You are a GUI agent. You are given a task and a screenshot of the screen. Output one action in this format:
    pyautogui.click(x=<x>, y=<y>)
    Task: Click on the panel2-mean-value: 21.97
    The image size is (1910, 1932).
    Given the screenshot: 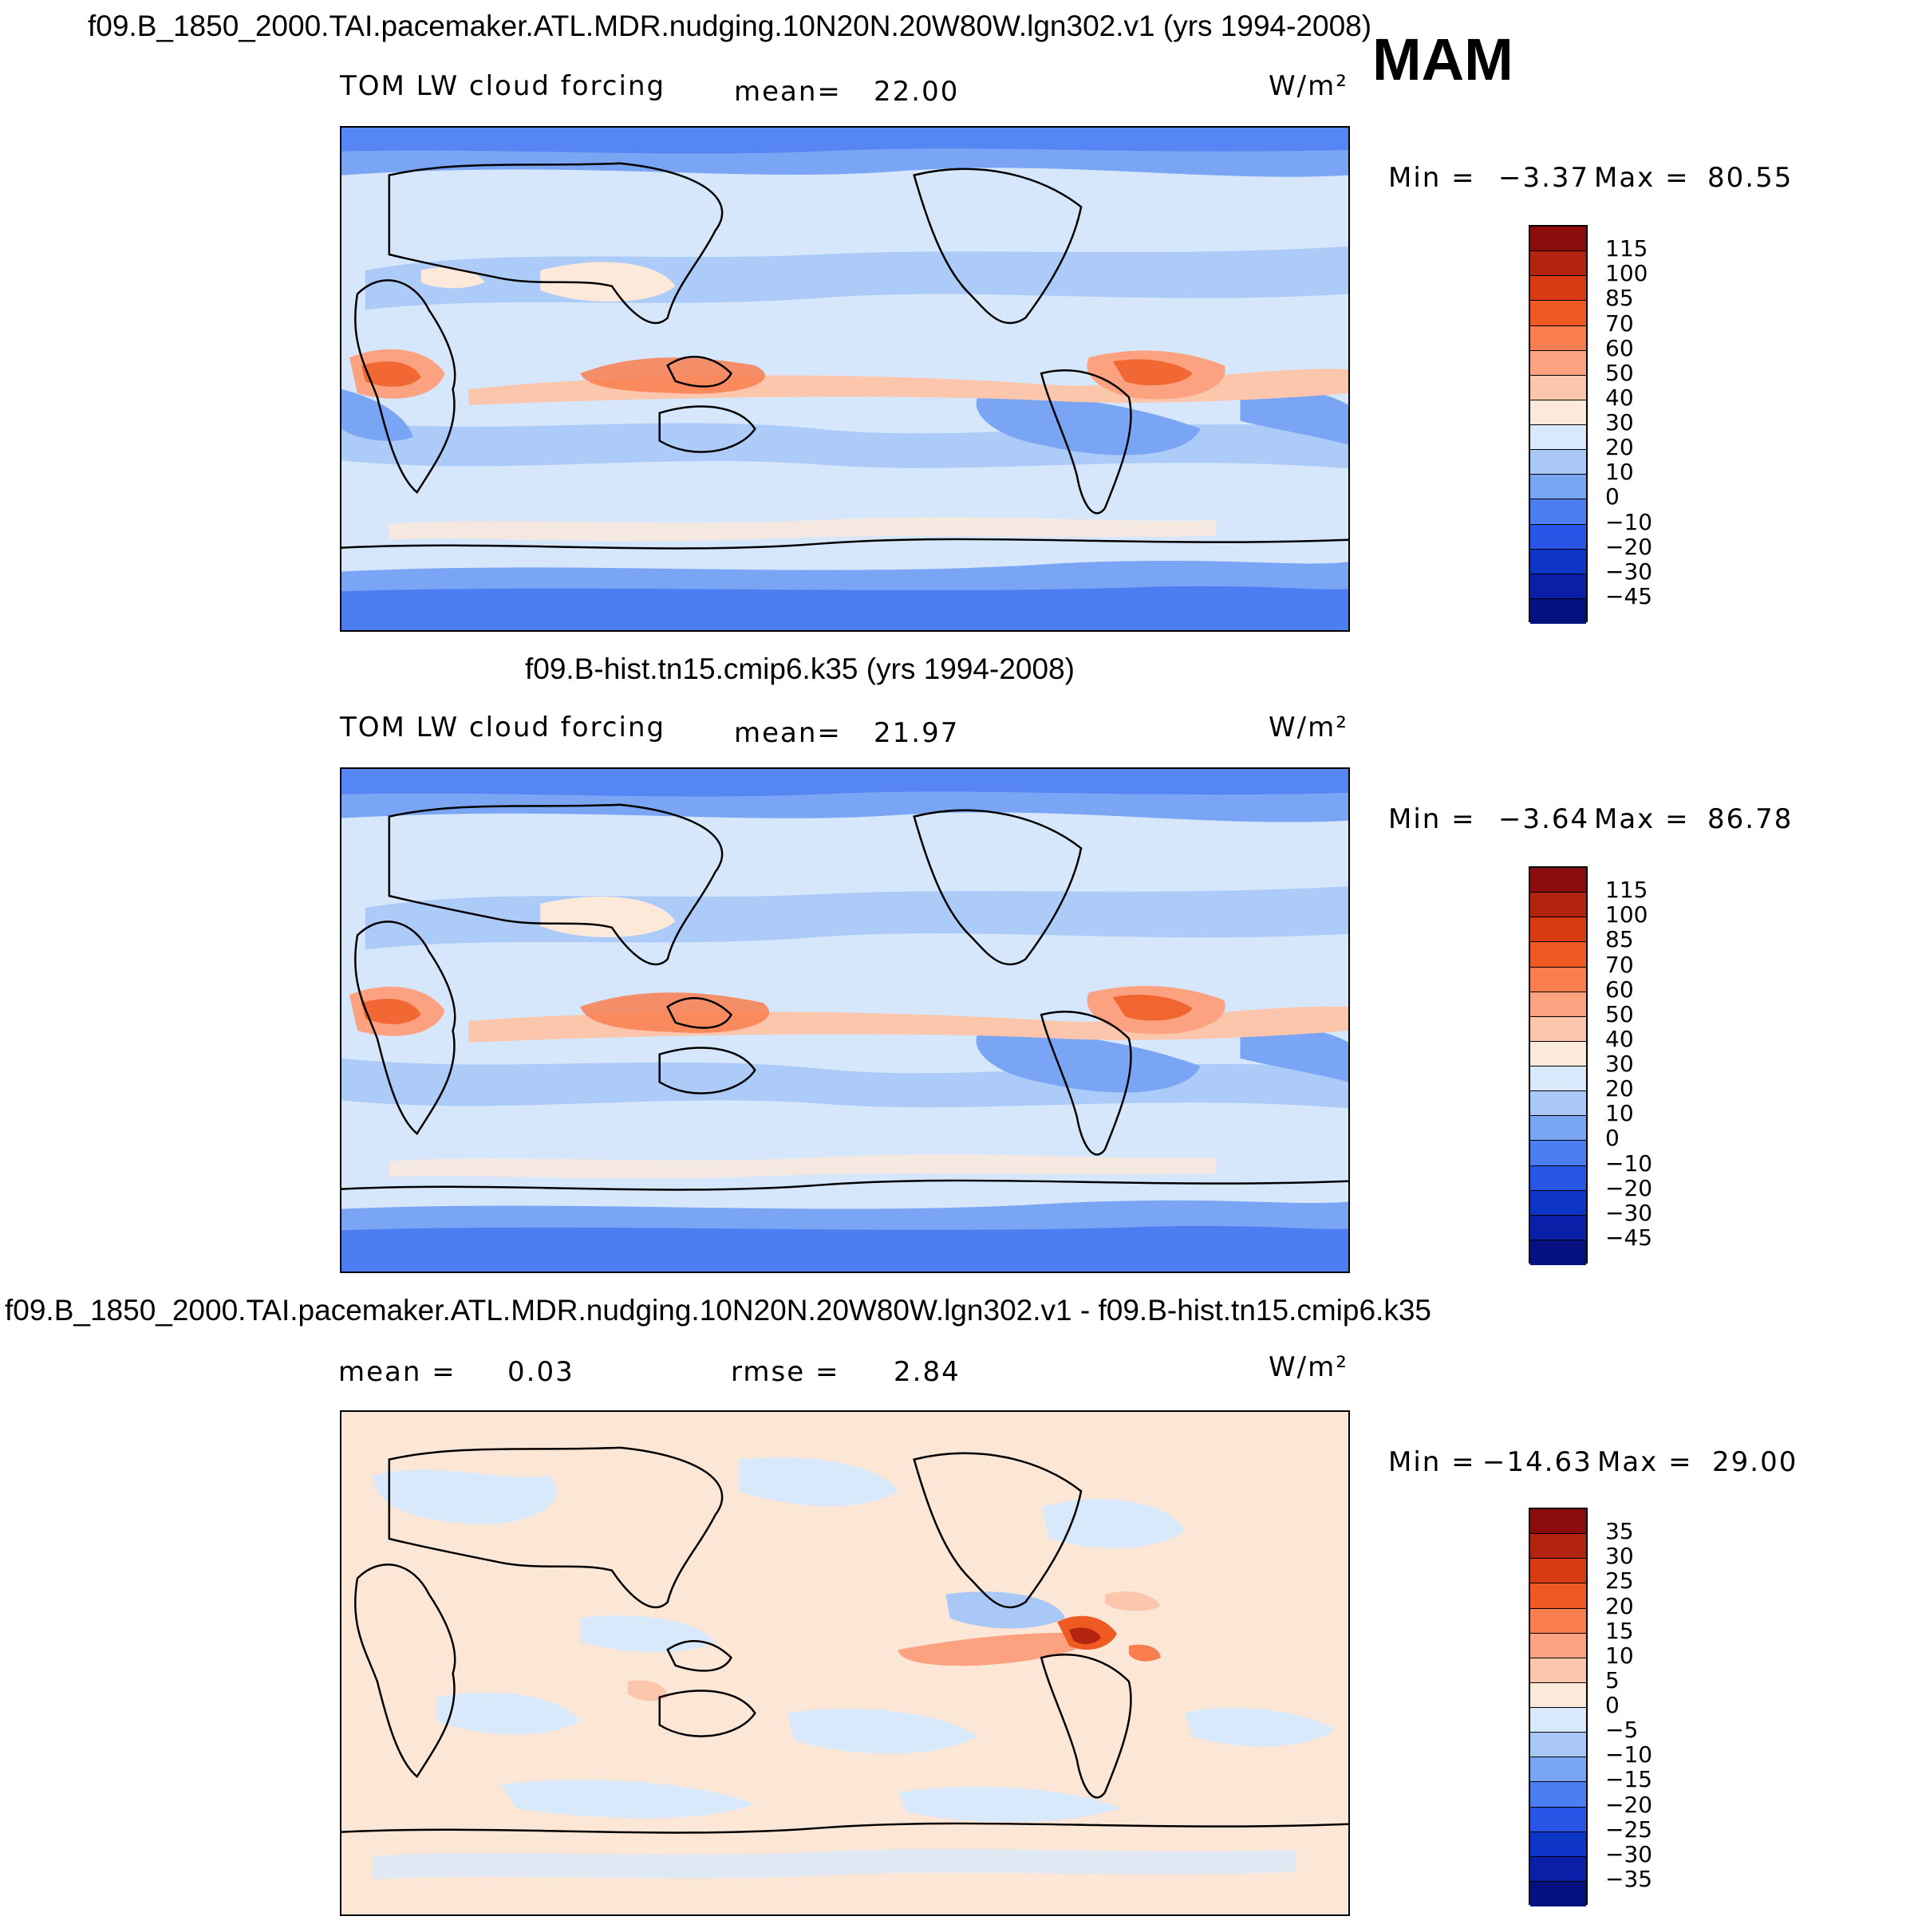 What is the action you would take?
    pyautogui.click(x=917, y=733)
    